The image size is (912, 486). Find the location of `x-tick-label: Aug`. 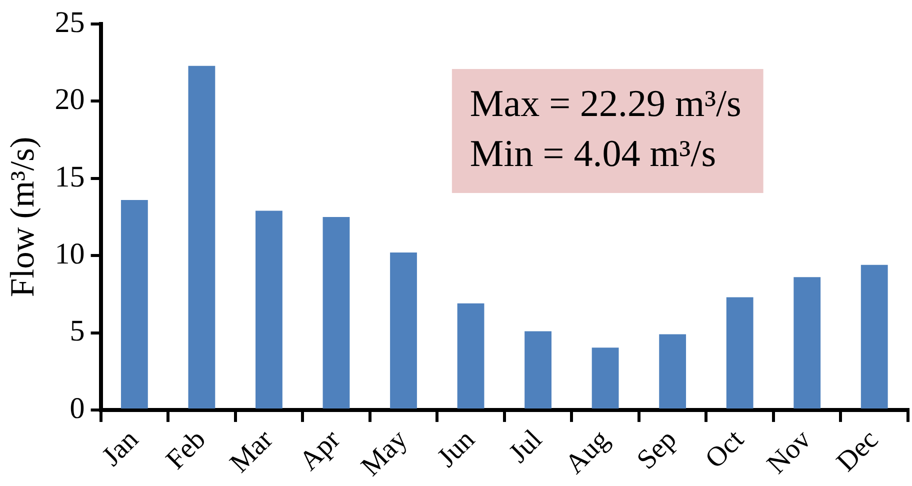

x-tick-label: Aug is located at coordinates (587, 452).